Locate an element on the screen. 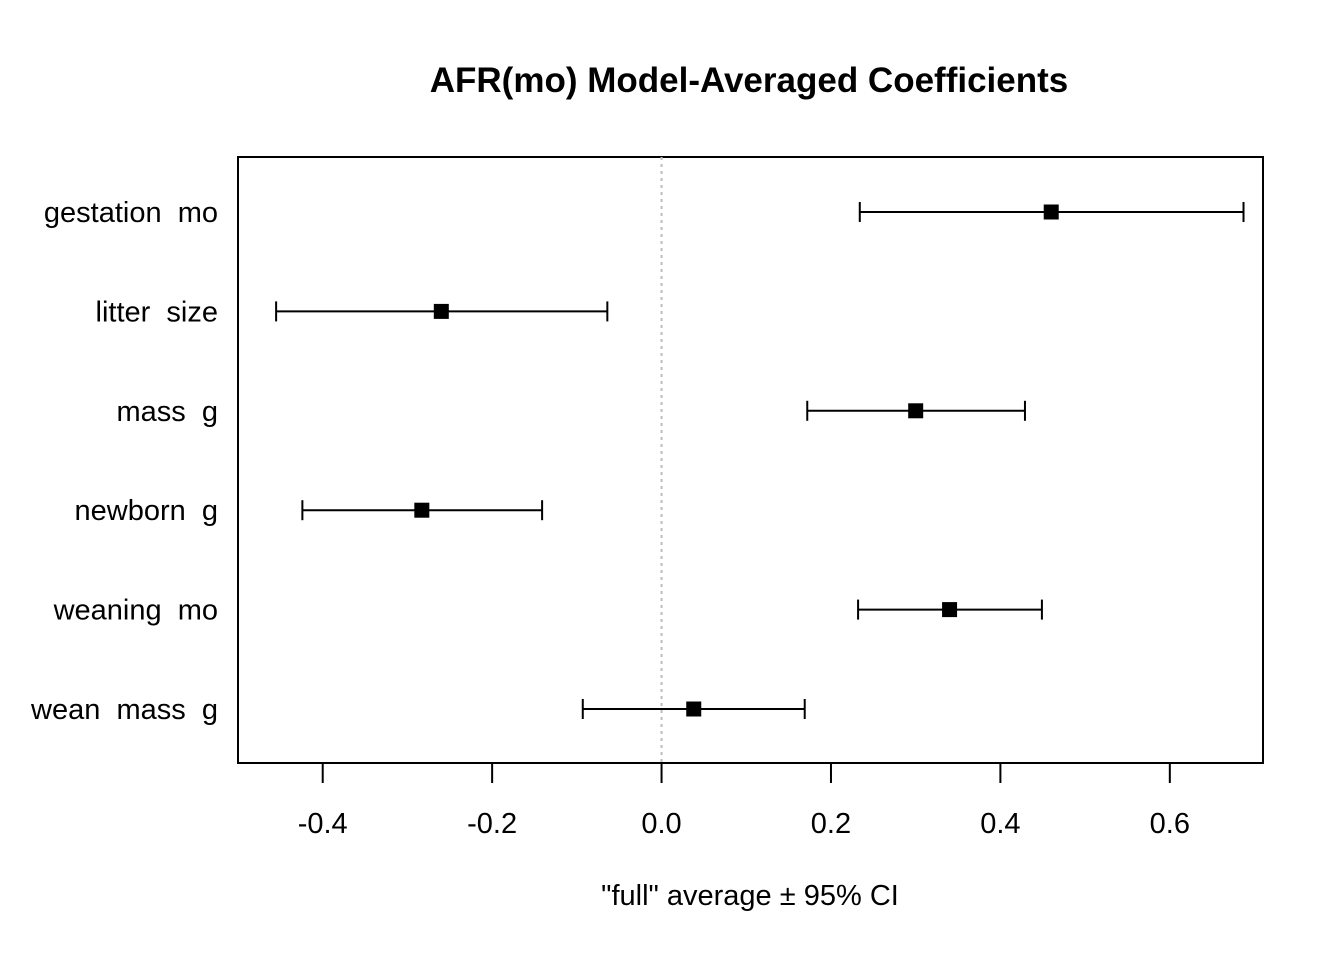  x-tick-label: -0.2 is located at coordinates (492, 824).